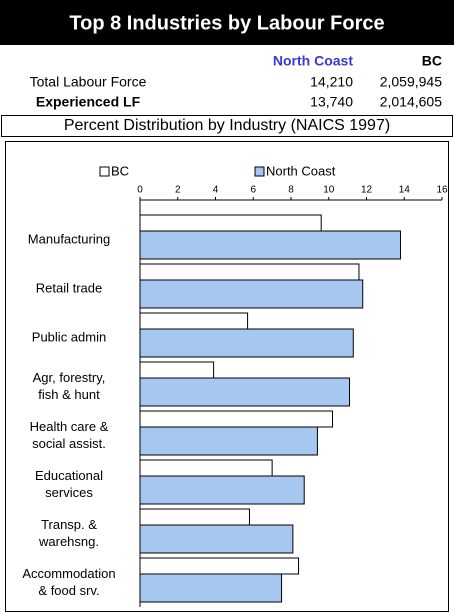  Describe the element at coordinates (69, 337) in the screenshot. I see `category-label: Public admin` at that location.